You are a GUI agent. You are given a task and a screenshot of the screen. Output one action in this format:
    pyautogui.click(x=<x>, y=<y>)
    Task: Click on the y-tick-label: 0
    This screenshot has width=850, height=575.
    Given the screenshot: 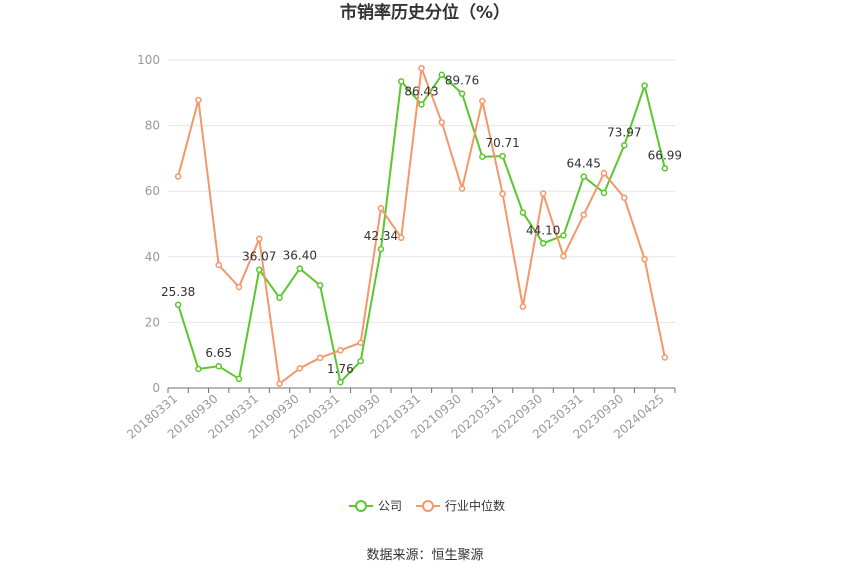 What is the action you would take?
    pyautogui.click(x=156, y=388)
    